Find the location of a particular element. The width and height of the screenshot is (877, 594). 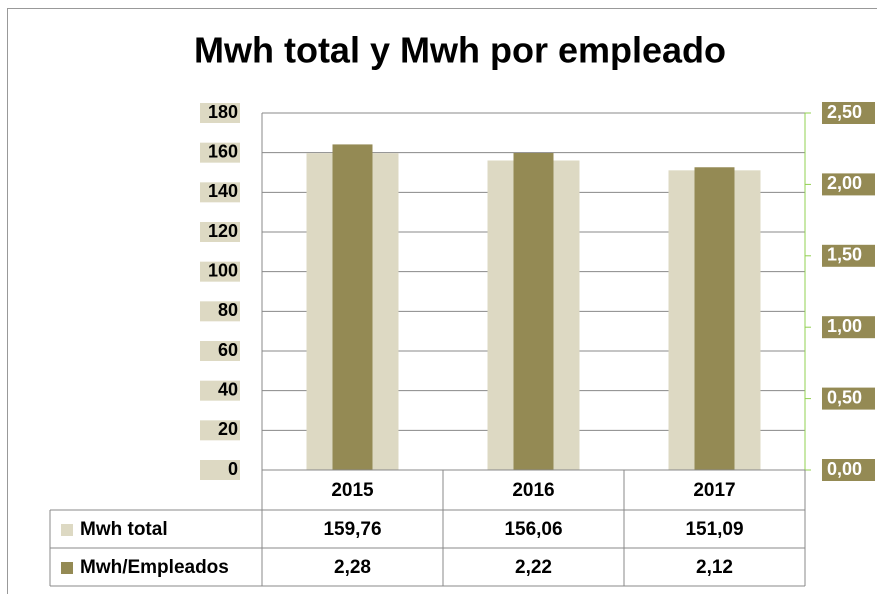

x-tick-label: 2017 is located at coordinates (714, 490).